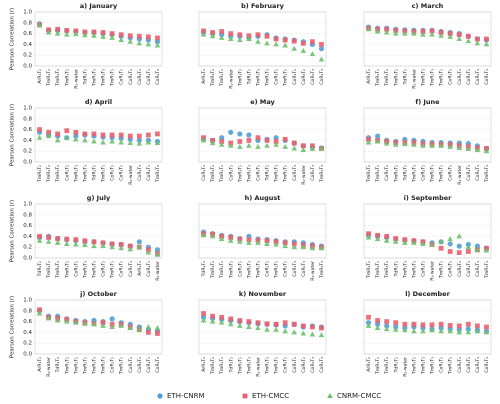 Image resolution: width=500 pixels, height=404 pixels. What do you see at coordinates (330, 395) in the screenshot?
I see `legend-marker` at bounding box center [330, 395].